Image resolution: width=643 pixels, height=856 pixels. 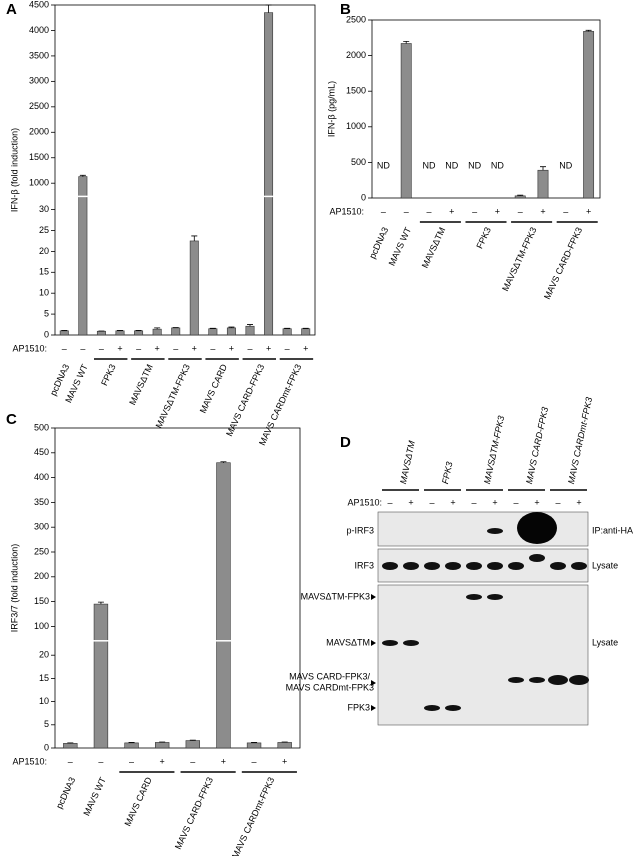 What do you see at coordinates (39, 183) in the screenshot?
I see `y-tick-label: 1000` at bounding box center [39, 183].